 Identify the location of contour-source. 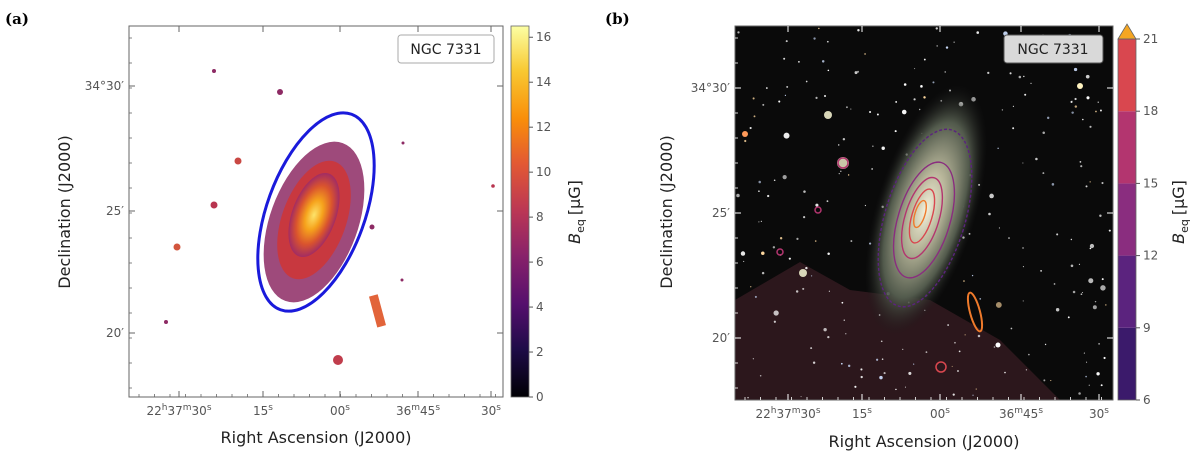
(941, 367).